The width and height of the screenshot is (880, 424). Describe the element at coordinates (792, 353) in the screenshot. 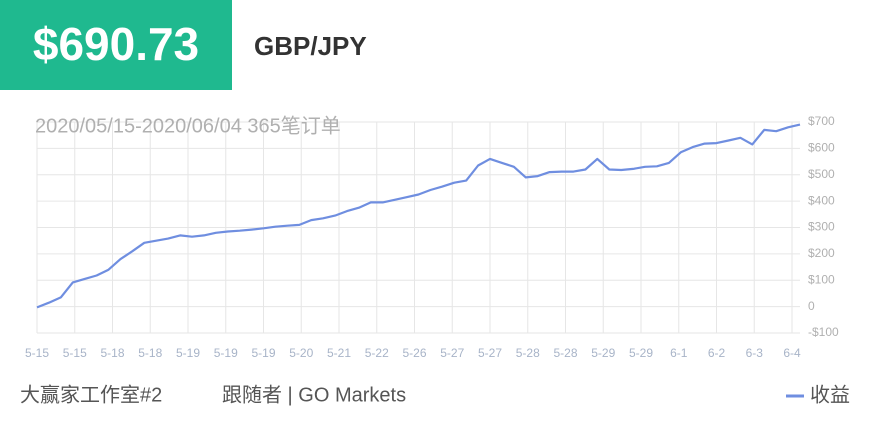

I see `x-tick-label: 6-4` at that location.